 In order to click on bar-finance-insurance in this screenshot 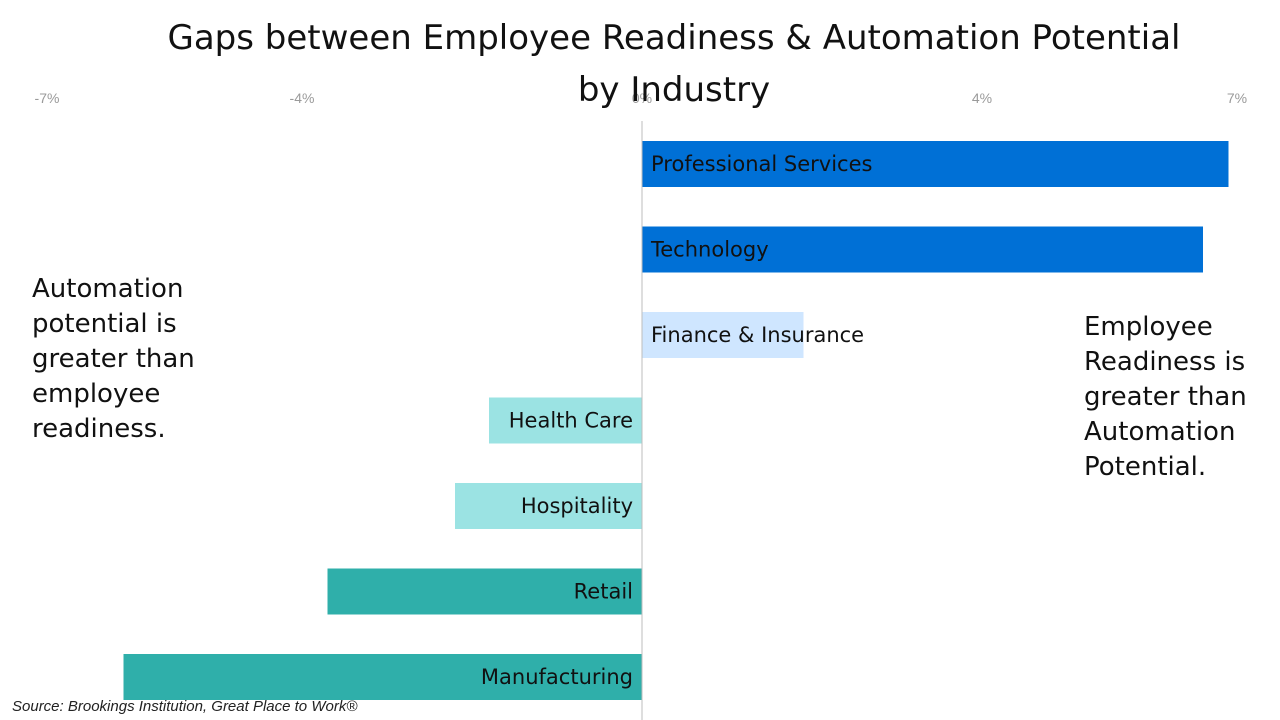, I will do `click(723, 335)`.